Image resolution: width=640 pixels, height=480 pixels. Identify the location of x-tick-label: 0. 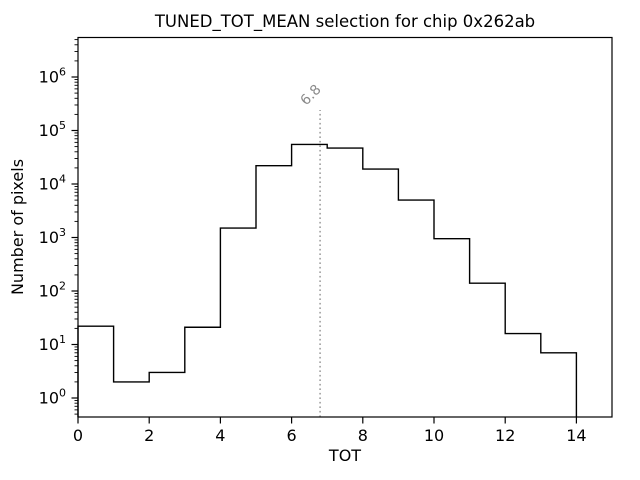
(78, 435).